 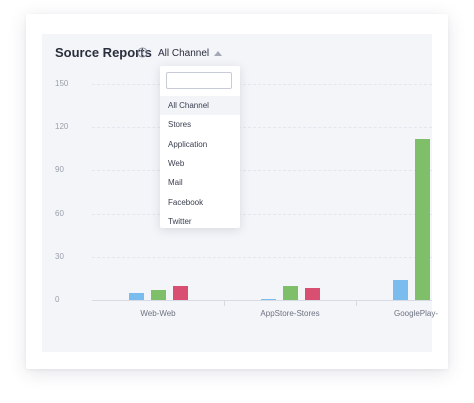 I want to click on x-tick-label: GooglePlay-, so click(x=416, y=313).